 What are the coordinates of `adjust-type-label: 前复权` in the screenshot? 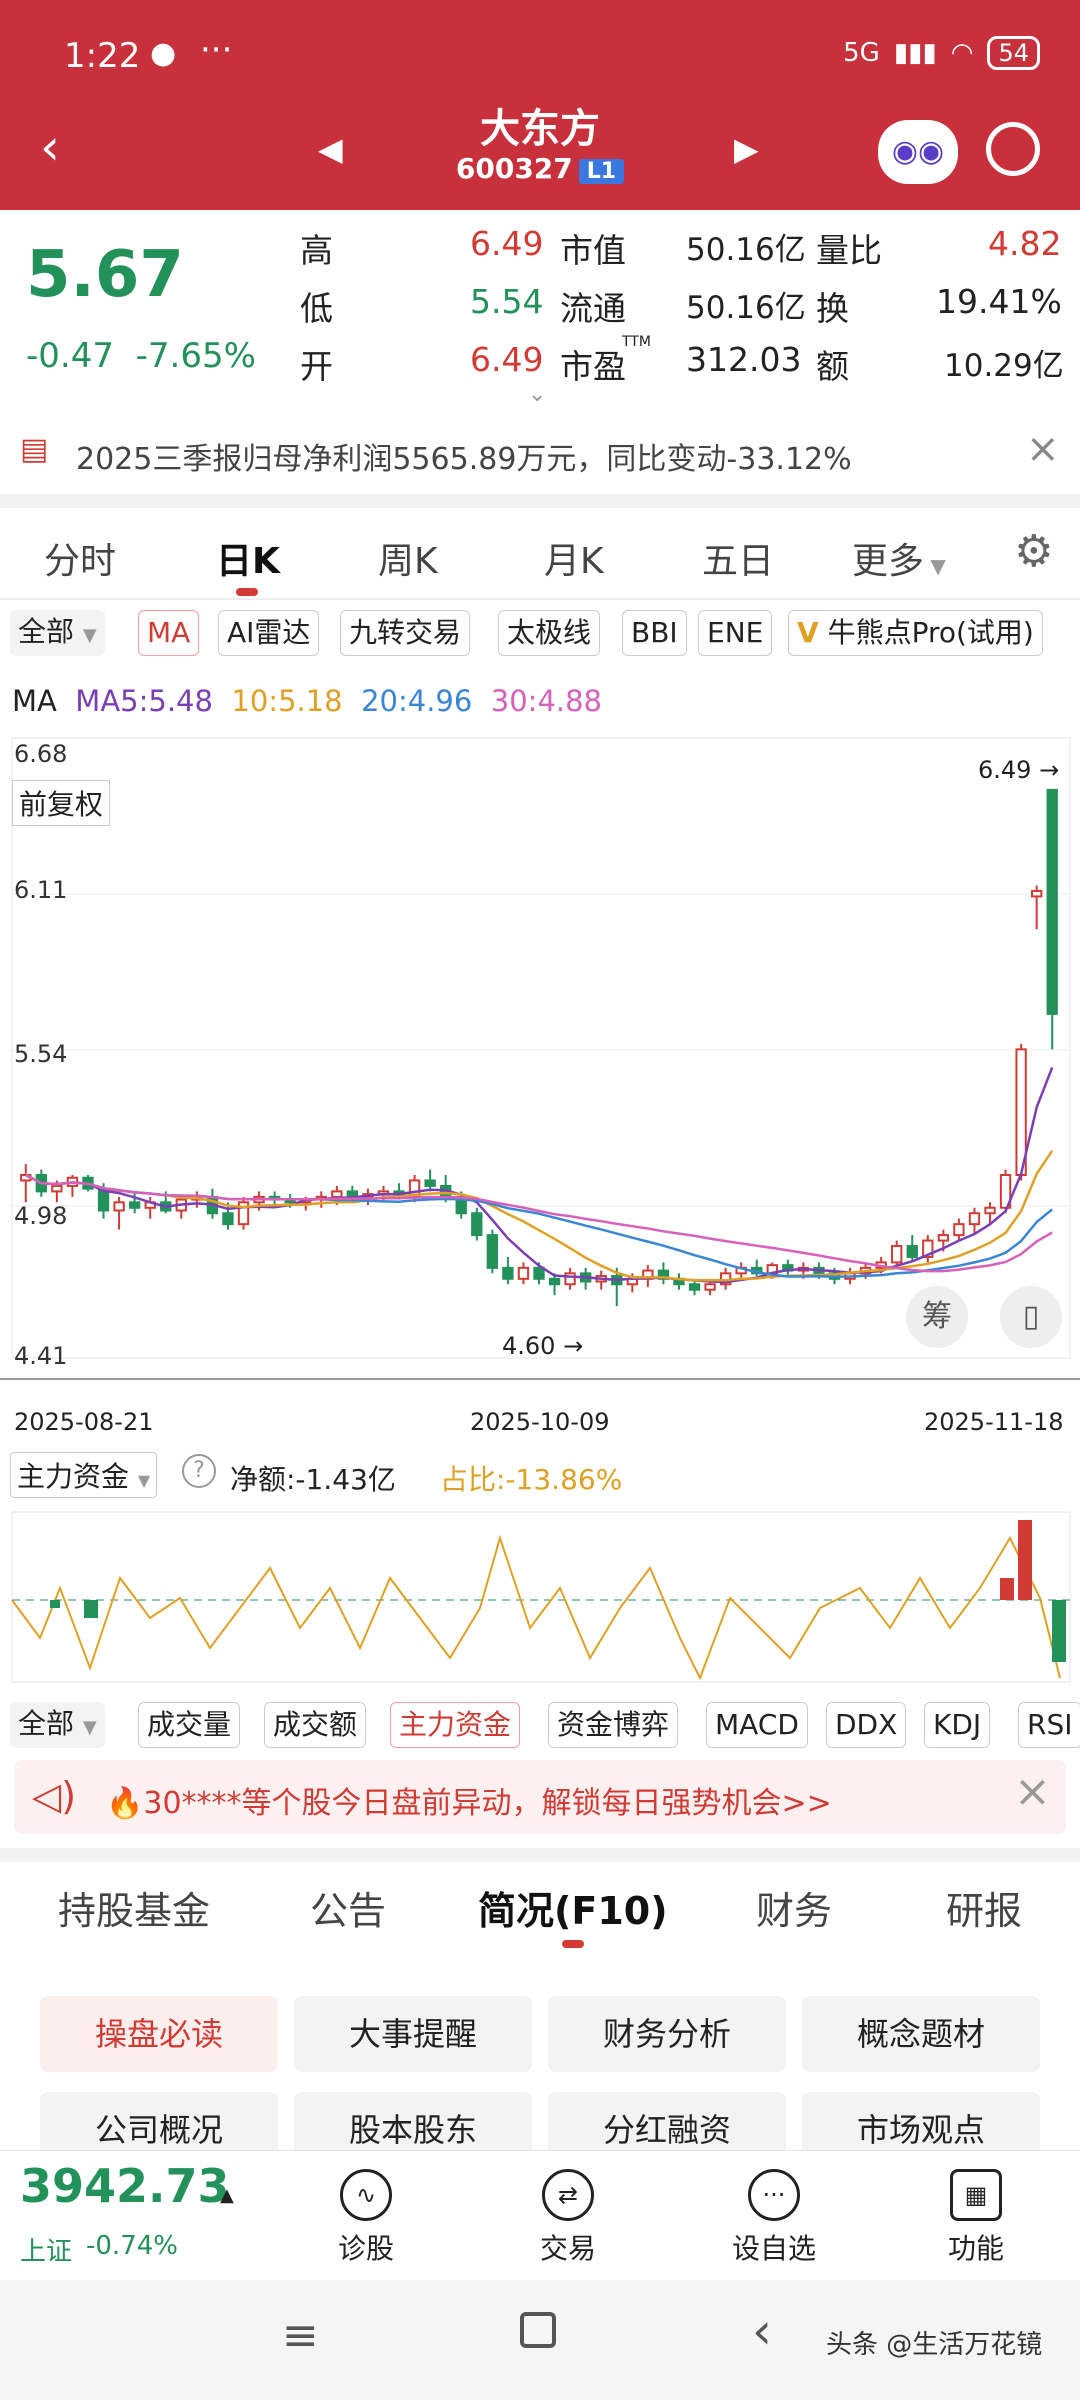 It's located at (61, 803).